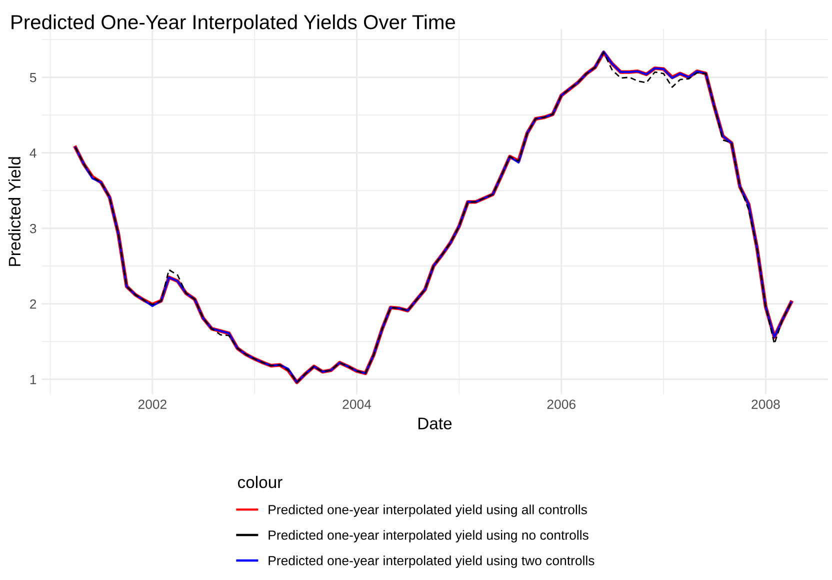  What do you see at coordinates (14, 211) in the screenshot?
I see `y-axis-title: Predicted Yield` at bounding box center [14, 211].